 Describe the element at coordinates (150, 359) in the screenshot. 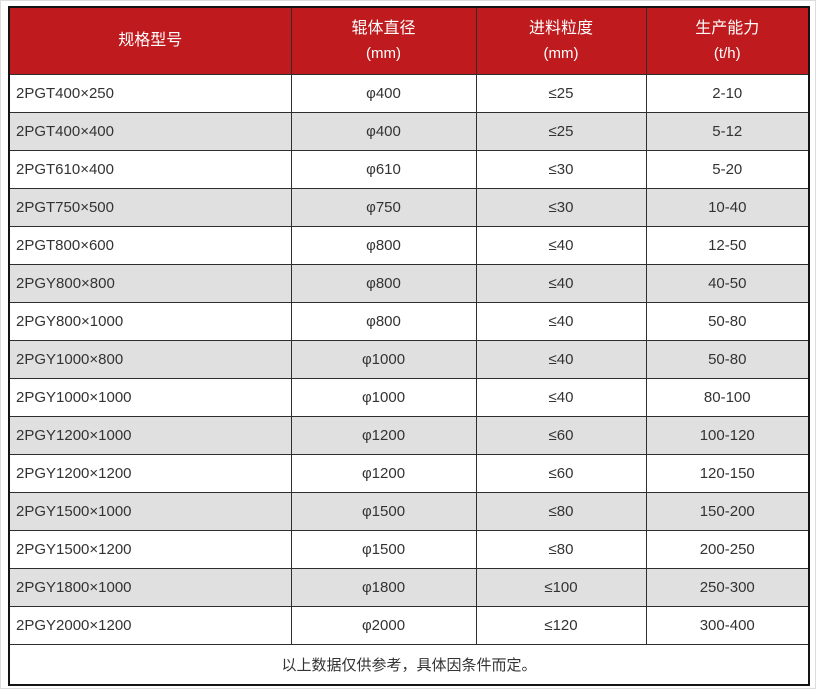

I see `model-cell: 2PGY1000×800` at that location.